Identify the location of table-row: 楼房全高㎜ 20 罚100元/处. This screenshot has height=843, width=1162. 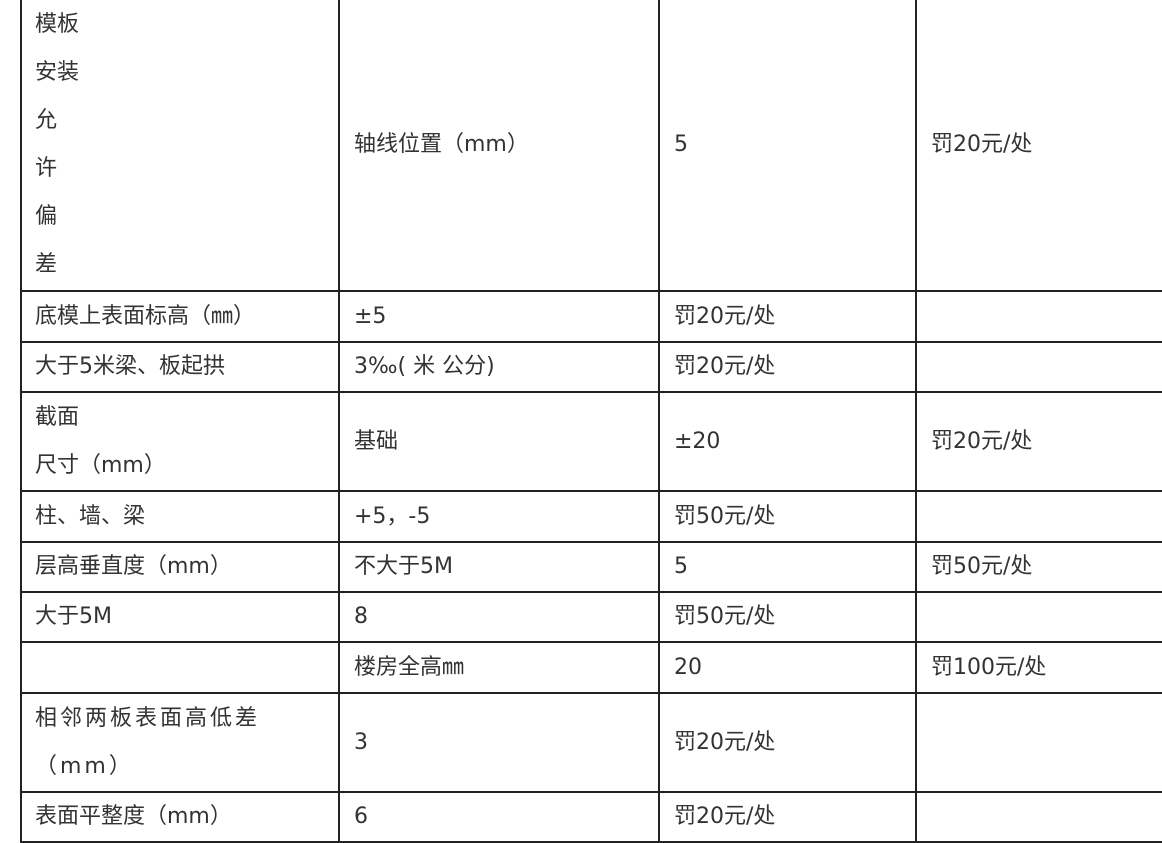
(591, 667).